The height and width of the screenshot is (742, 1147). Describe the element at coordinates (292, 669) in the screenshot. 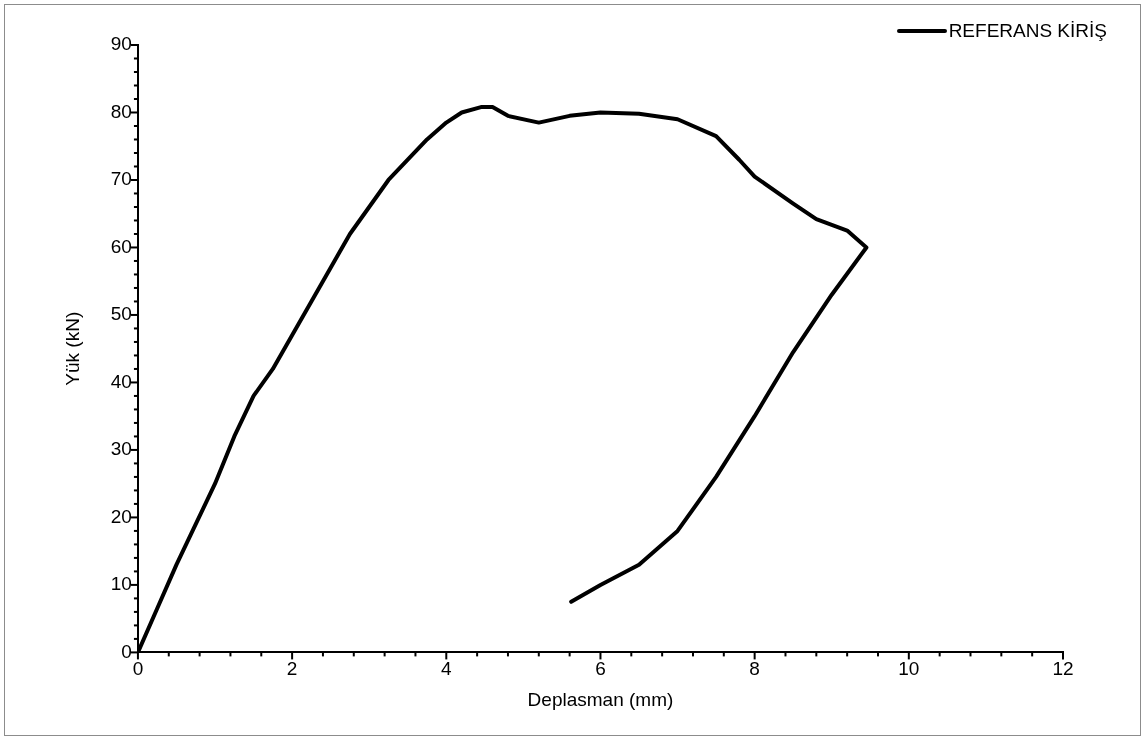

I see `x-tick-label: 2` at that location.